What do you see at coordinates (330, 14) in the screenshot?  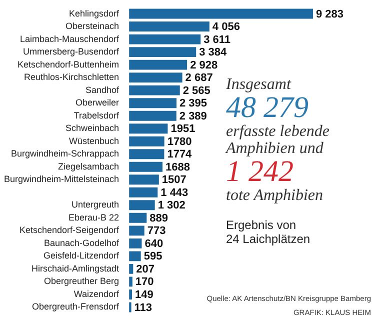 I see `data-label: 9 283` at bounding box center [330, 14].